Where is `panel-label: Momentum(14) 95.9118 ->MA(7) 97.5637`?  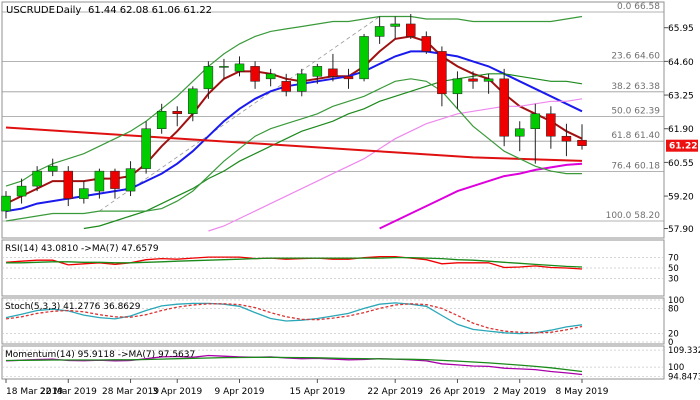 panel-label: Momentum(14) 95.9118 ->MA(7) 97.5637 is located at coordinates (100, 355).